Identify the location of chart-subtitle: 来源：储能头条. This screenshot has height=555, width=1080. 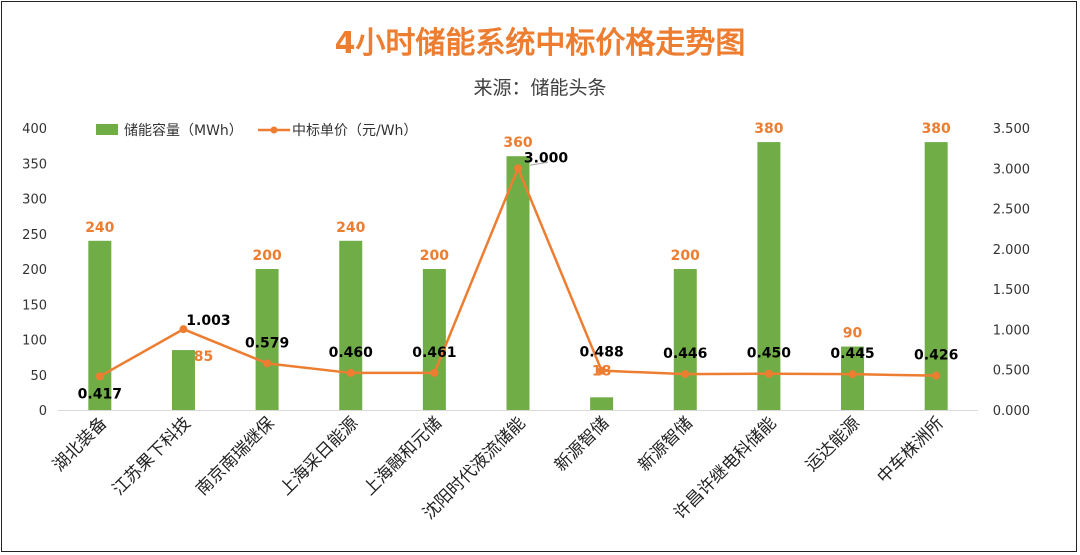
(540, 88).